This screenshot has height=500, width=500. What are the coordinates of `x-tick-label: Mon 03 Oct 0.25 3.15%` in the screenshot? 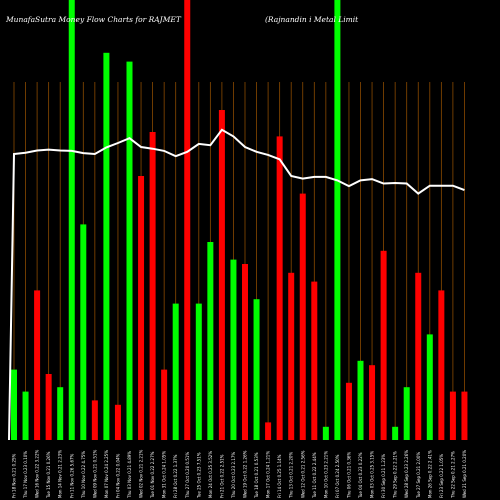 It's located at (372, 474).